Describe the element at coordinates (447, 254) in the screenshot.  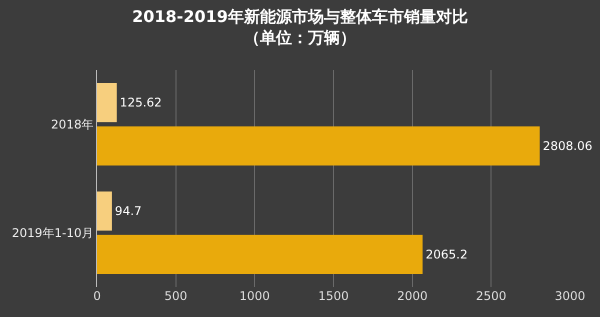
I see `data-label: 2065.2` at that location.